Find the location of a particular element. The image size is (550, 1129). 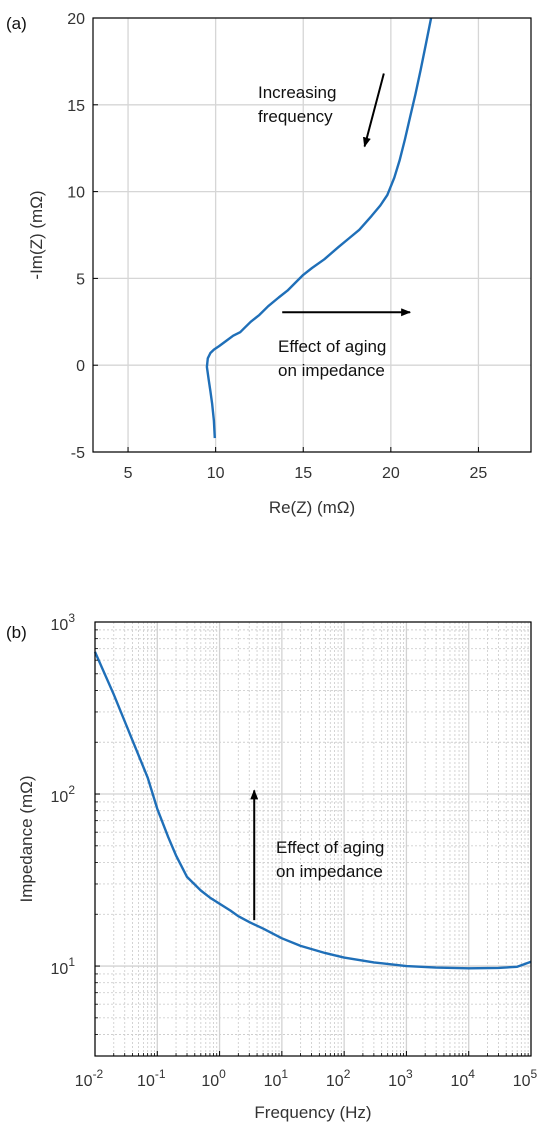

panel-a-y-tick-label: 15 is located at coordinates (76, 106).